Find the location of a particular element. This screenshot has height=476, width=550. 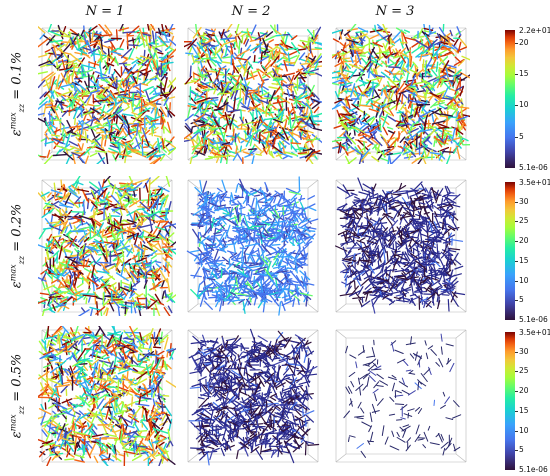

row-label-0-2pct: εmaxzz = 0.2% is located at coordinates (17, 246).